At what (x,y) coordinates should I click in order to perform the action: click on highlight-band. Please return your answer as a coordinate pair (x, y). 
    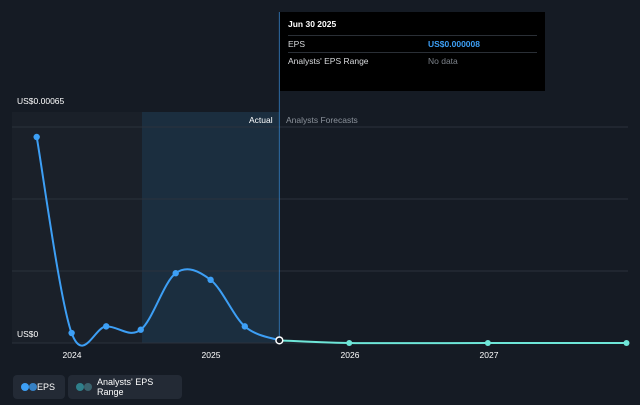
    Looking at the image, I should click on (211, 227).